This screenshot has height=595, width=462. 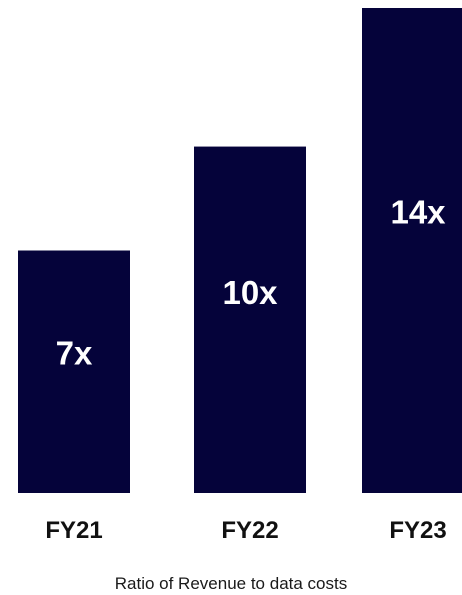 I want to click on bar-fy21, so click(x=74, y=371).